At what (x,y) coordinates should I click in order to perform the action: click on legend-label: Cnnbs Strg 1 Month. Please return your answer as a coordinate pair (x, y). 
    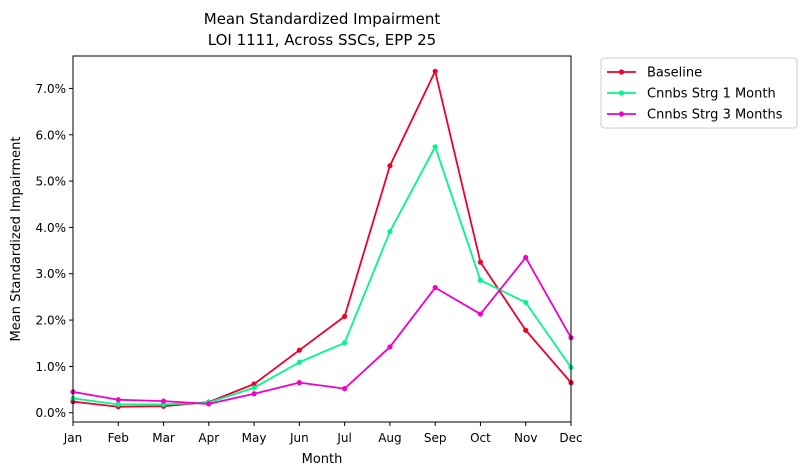
    Looking at the image, I should click on (711, 94).